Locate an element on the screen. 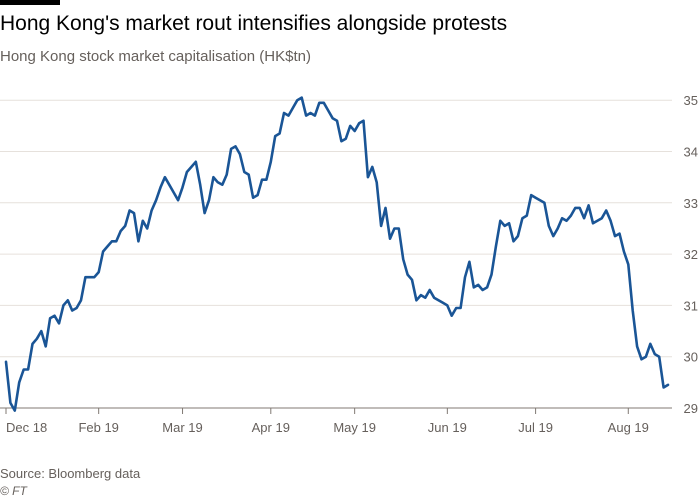 This screenshot has width=700, height=500. y-axis: 29 30 31 32 33 34 35 is located at coordinates (691, 254).